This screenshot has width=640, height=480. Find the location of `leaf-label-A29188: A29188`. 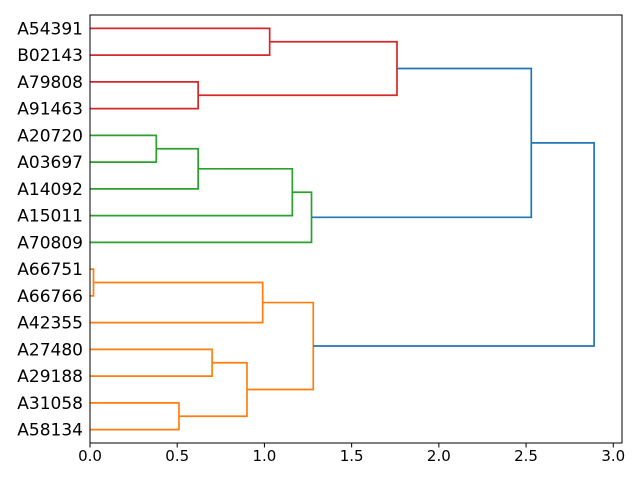

leaf-label-A29188: A29188 is located at coordinates (50, 377).